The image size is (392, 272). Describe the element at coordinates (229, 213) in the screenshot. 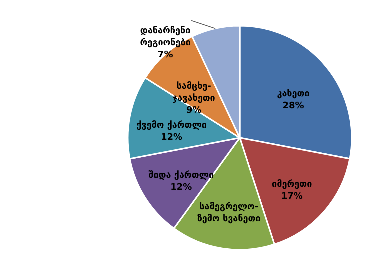

I see `slice-label: სამეგრელო-ზემო სვანეთი` at that location.